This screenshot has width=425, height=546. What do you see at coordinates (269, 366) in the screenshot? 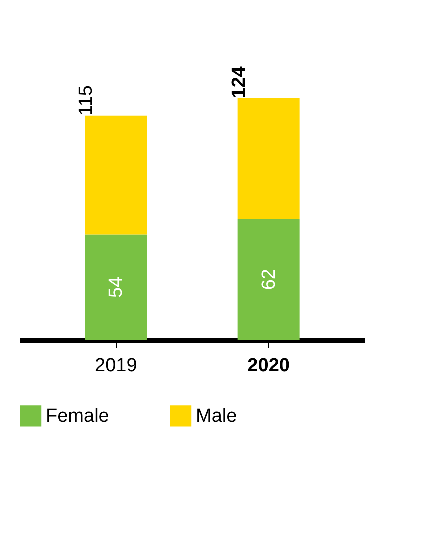
I see `x-tick-label: 2020` at bounding box center [269, 366].